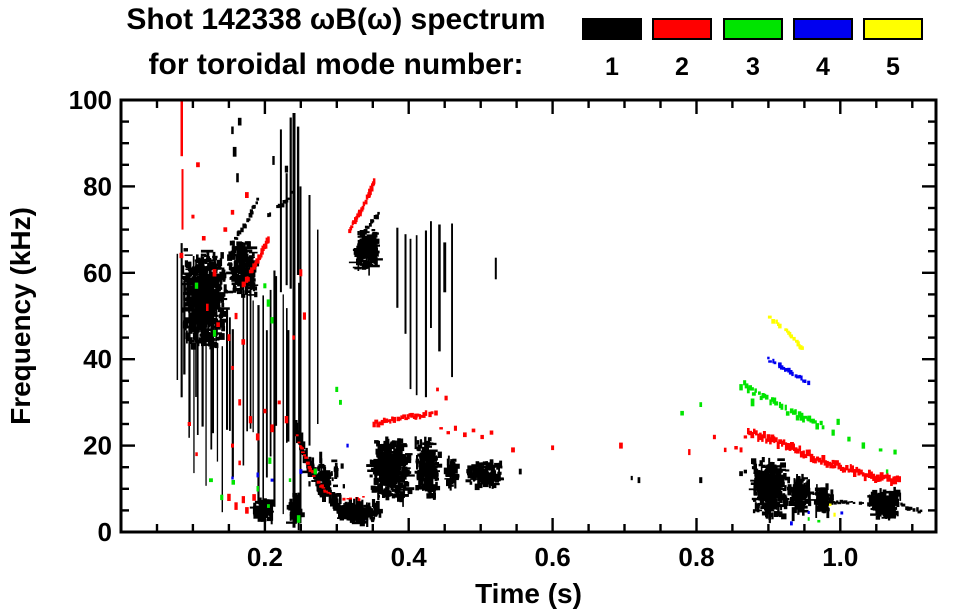 This screenshot has height=615, width=963. Describe the element at coordinates (336, 19) in the screenshot. I see `figure-title-line1: Shot 142338 ωB(ω) spectrum` at that location.